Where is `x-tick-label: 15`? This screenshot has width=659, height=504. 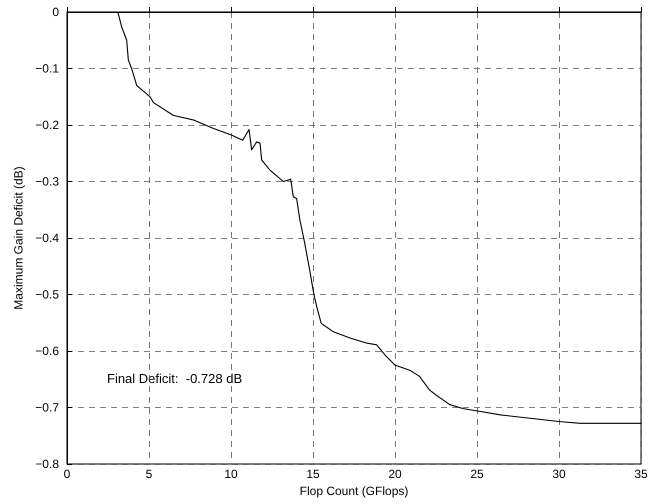
x-tick-label: 15 is located at coordinates (313, 474).